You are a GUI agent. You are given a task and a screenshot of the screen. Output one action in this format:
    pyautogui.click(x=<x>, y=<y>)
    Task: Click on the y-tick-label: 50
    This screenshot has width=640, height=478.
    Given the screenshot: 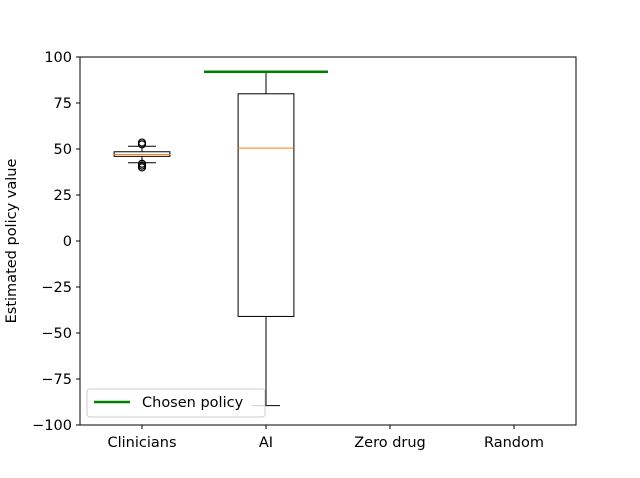 What is the action you would take?
    pyautogui.click(x=63, y=150)
    